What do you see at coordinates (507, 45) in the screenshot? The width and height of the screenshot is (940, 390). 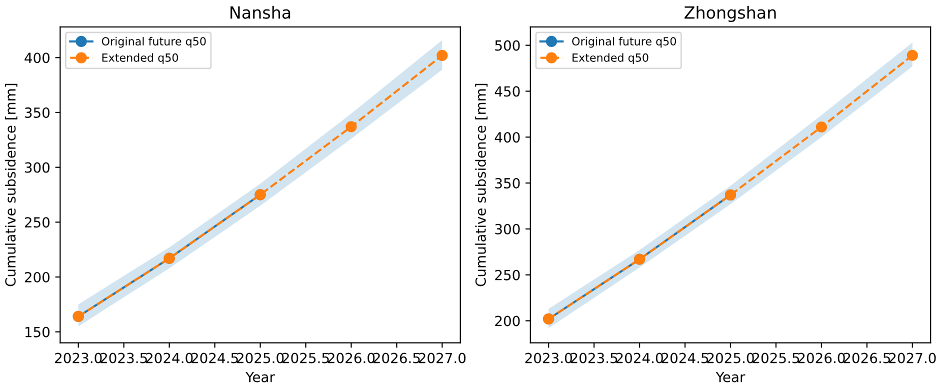 I see `y-tick-label: 500` at bounding box center [507, 45].